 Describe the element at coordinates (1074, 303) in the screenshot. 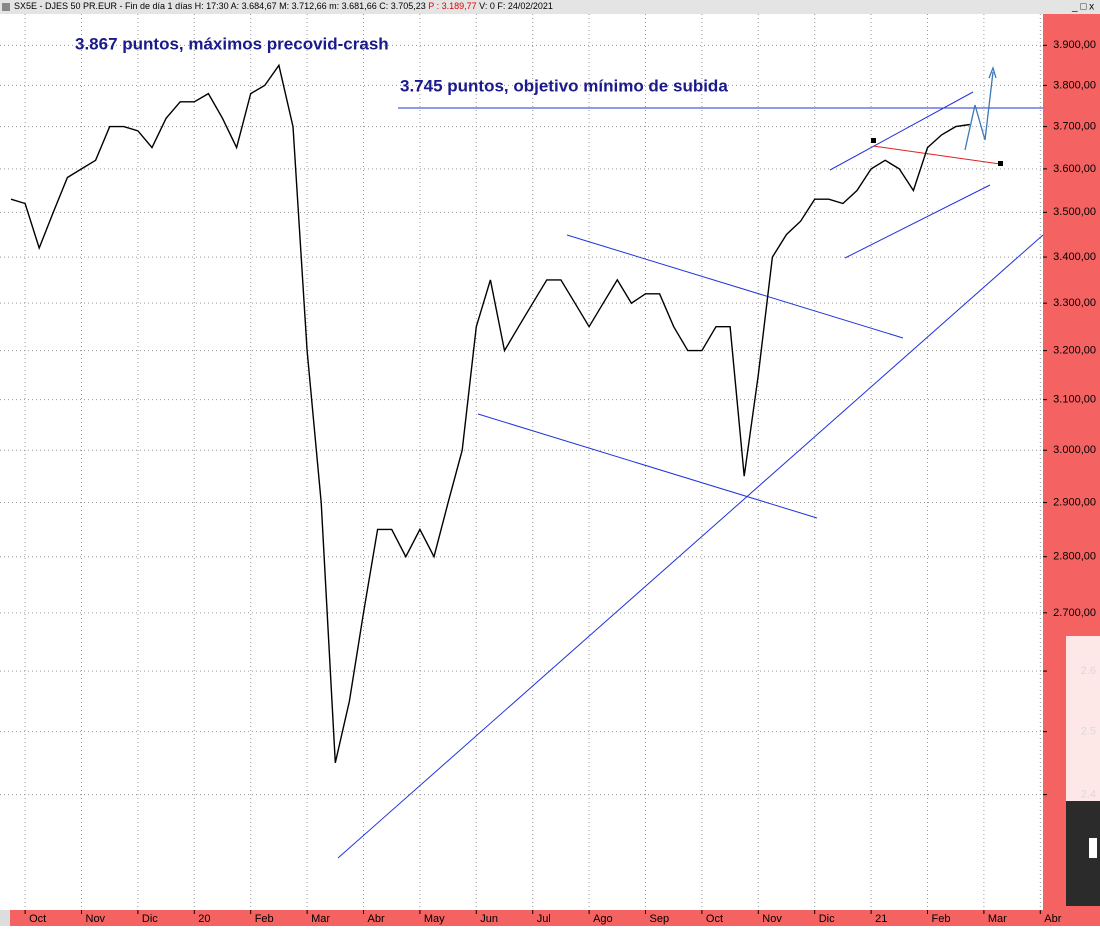

I see `y-tick-label: 3.300,00` at that location.